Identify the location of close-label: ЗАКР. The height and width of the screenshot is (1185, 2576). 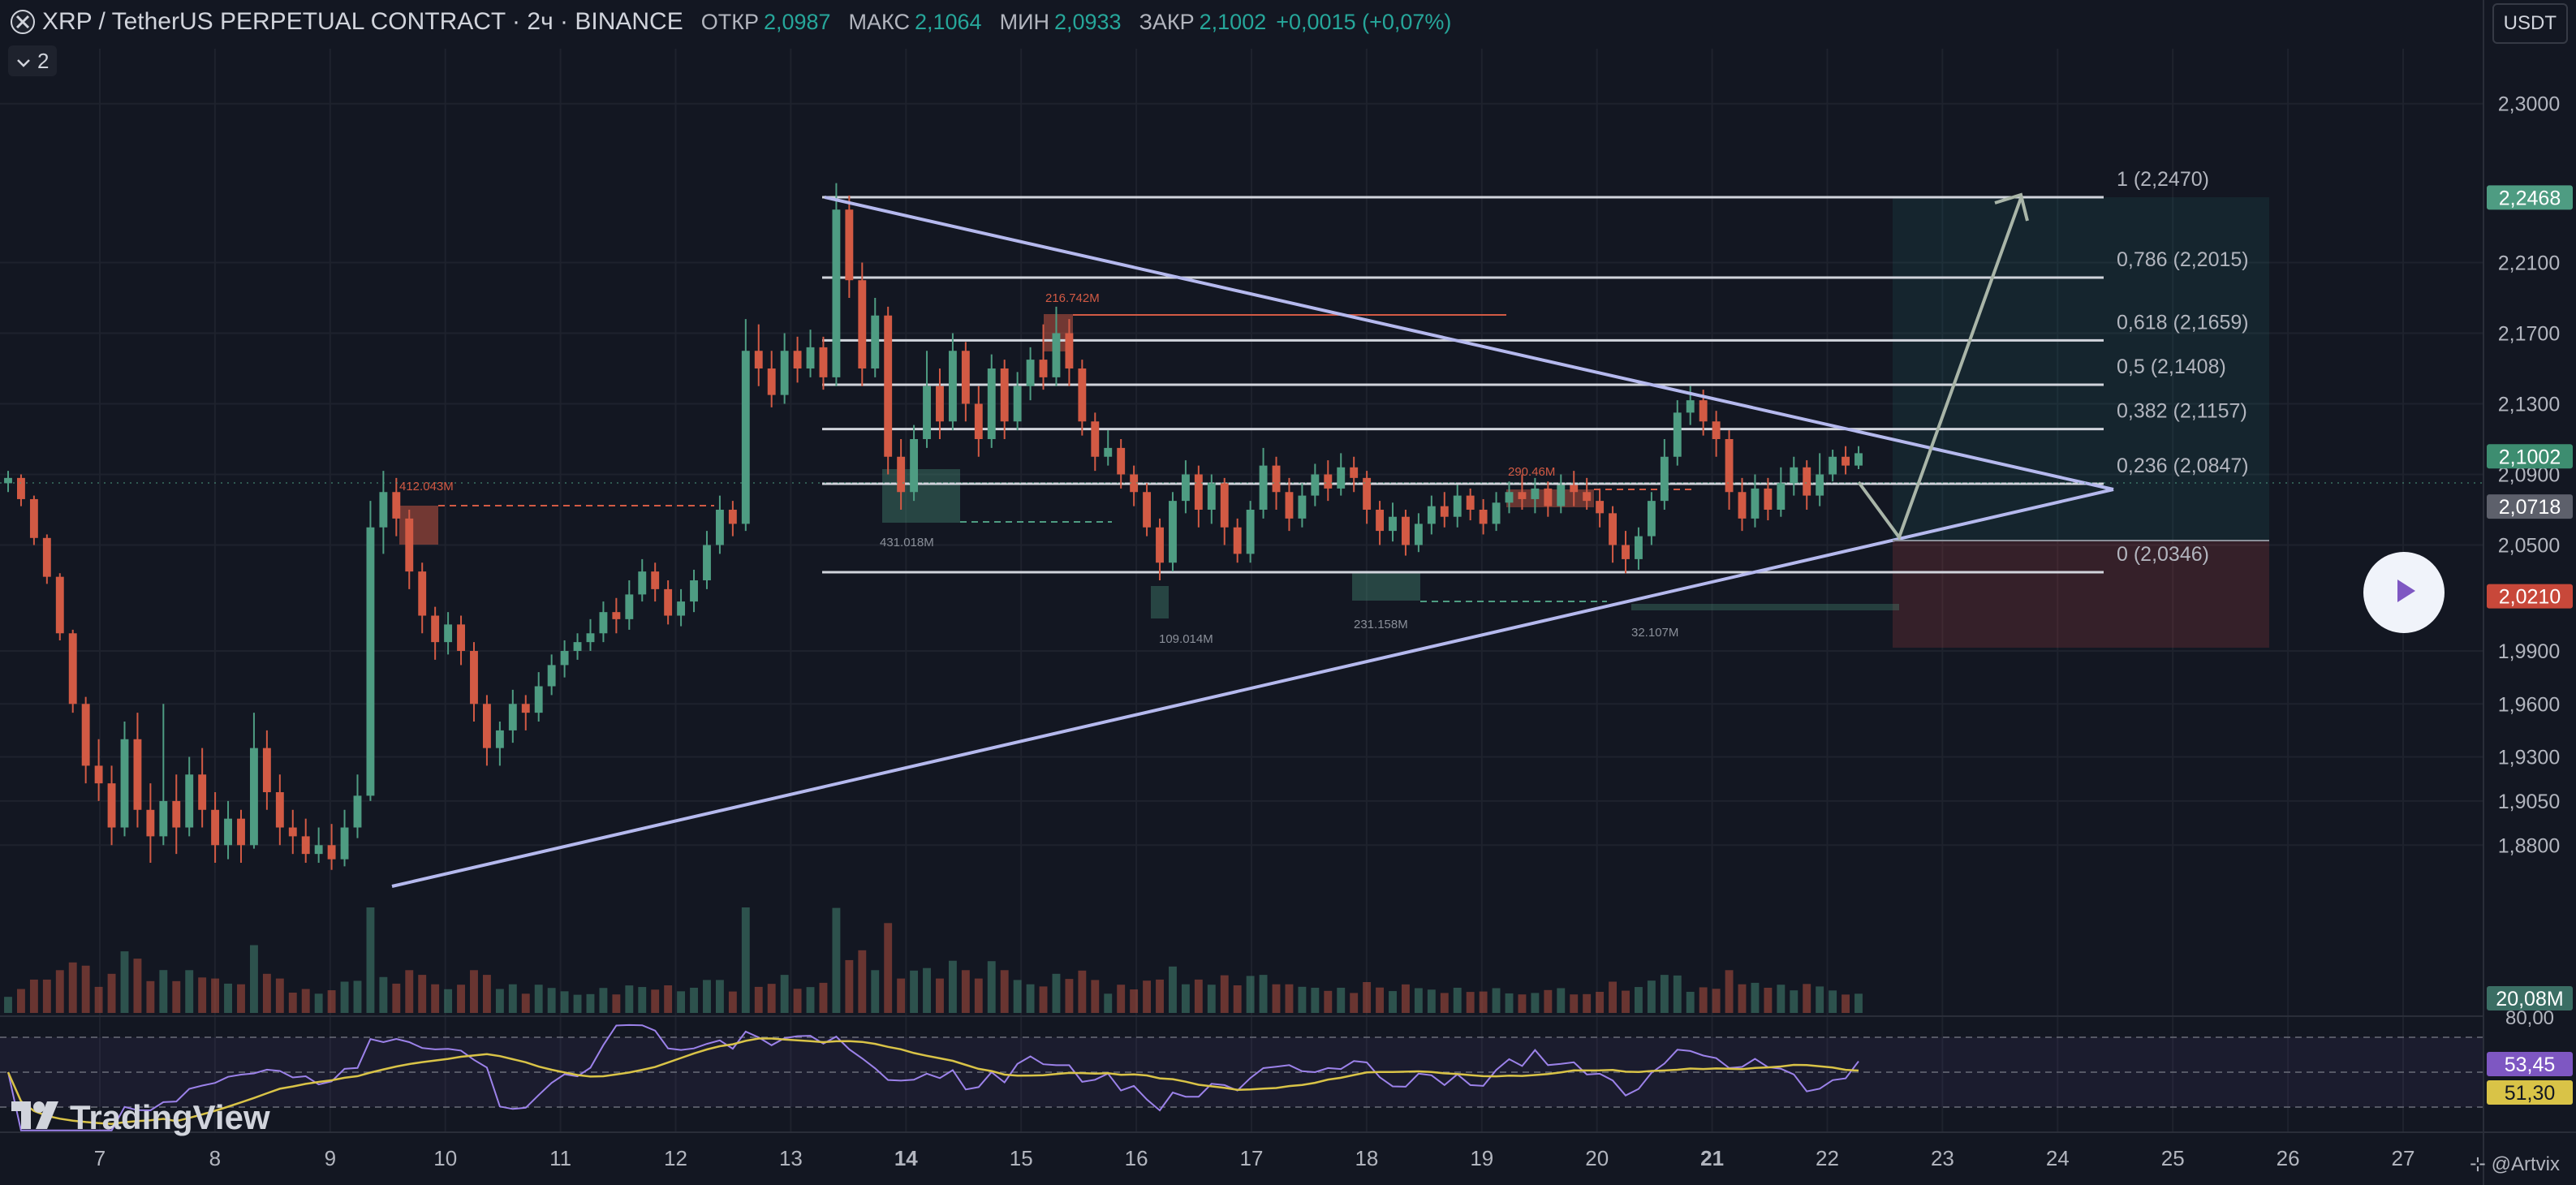
(1167, 21).